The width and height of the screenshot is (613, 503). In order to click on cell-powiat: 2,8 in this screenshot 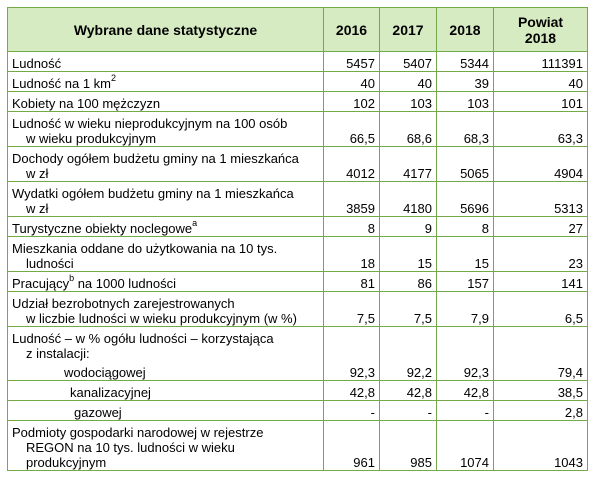, I will do `click(540, 410)`.